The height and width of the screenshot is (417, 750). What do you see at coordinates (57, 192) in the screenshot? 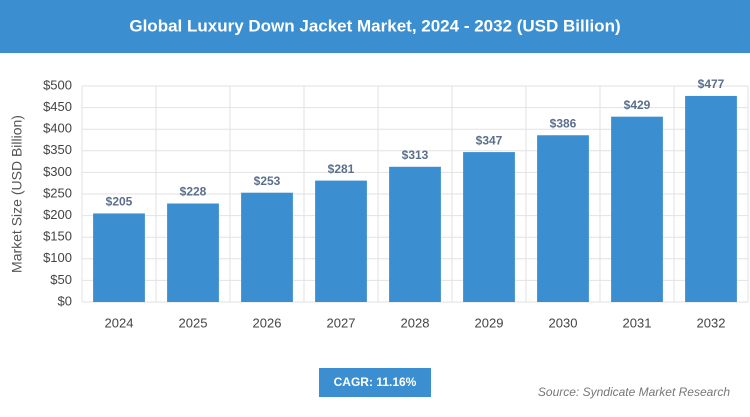
I see `y-tick-label: $250` at bounding box center [57, 192].